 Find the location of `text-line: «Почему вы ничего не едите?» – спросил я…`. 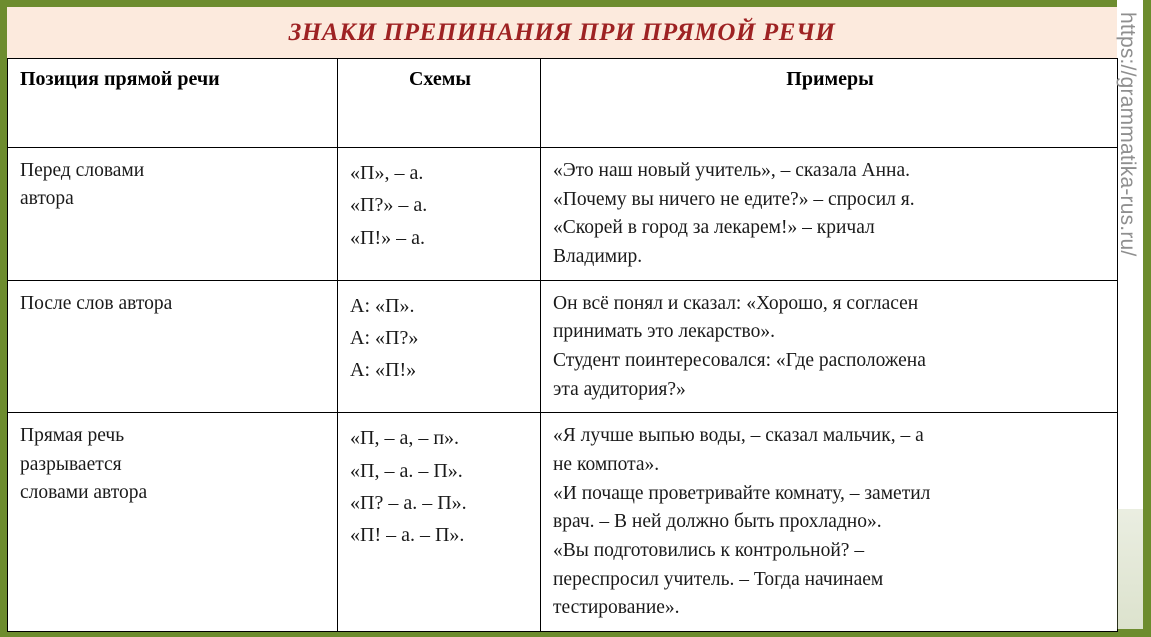

text-line: «Почему вы ничего не едите?» – спросил я… is located at coordinates (734, 199).